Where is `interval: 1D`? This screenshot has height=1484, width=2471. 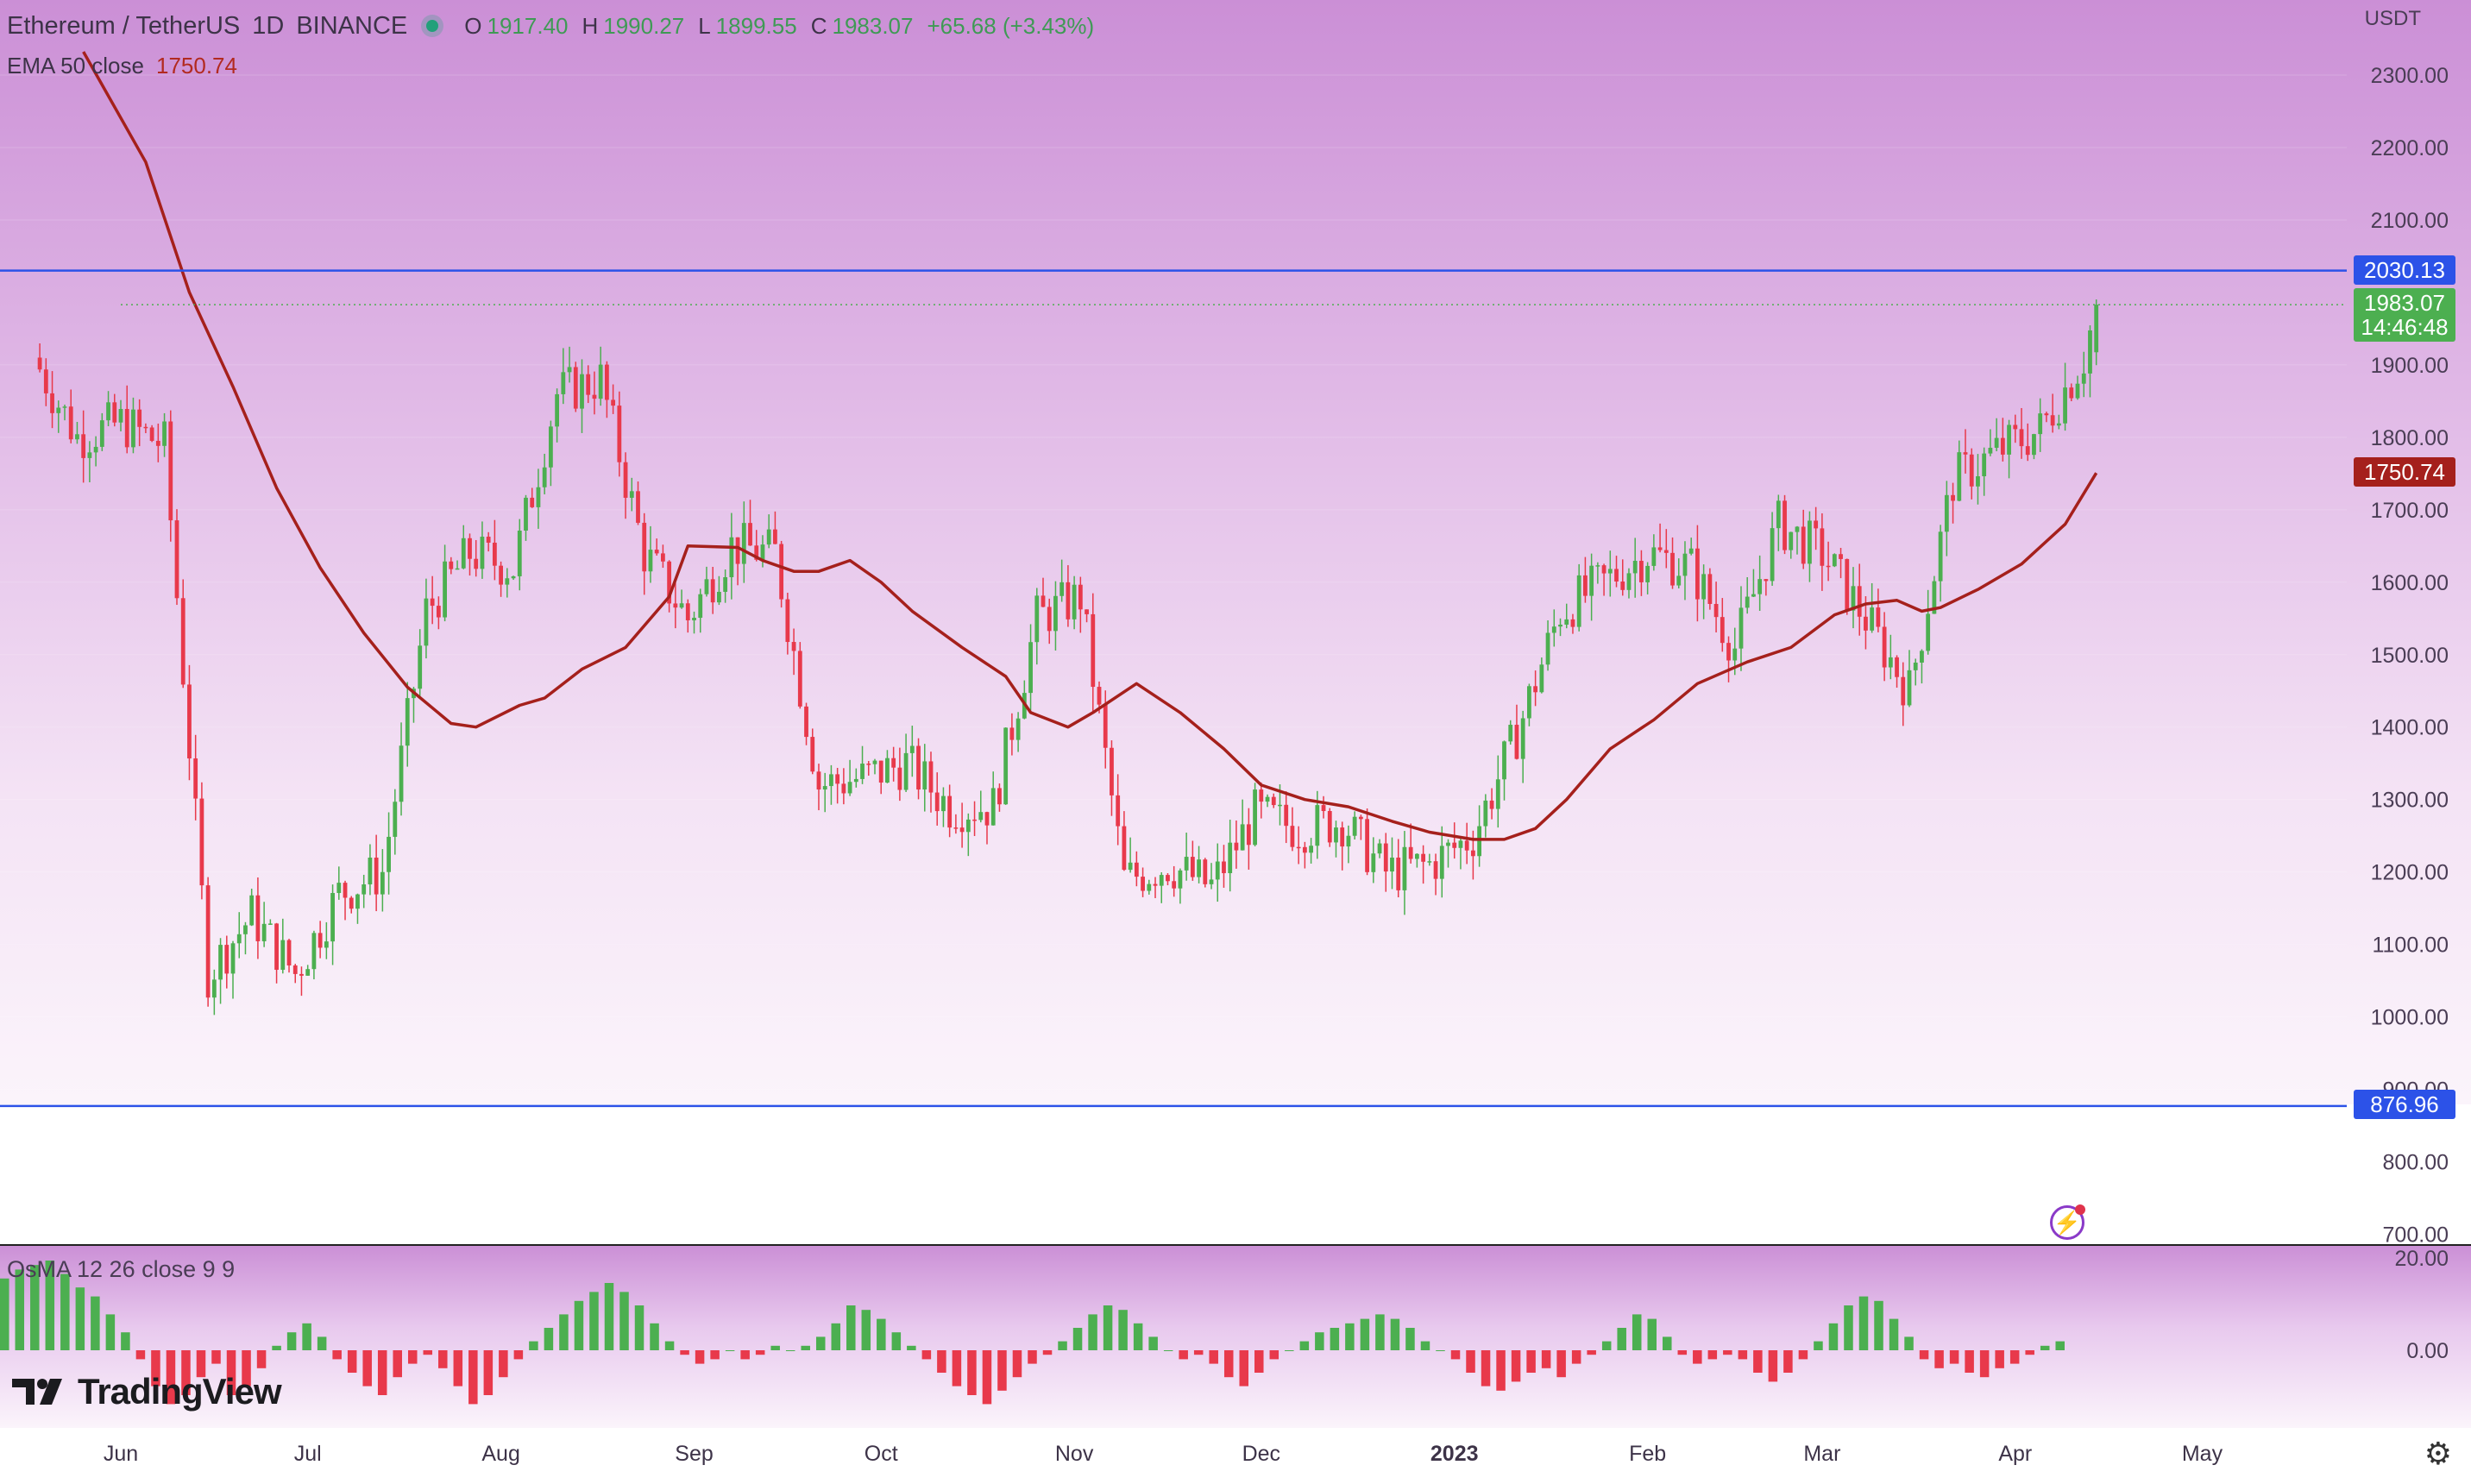
interval: 1D is located at coordinates (269, 25).